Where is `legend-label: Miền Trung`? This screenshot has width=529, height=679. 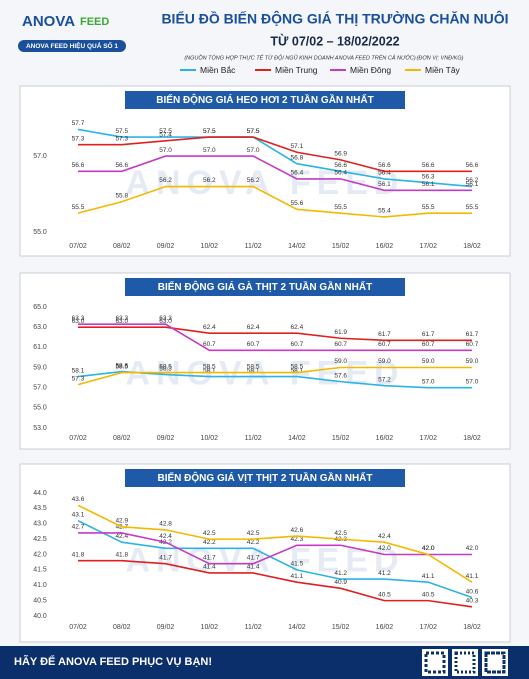
legend-label: Miền Trung is located at coordinates (296, 70).